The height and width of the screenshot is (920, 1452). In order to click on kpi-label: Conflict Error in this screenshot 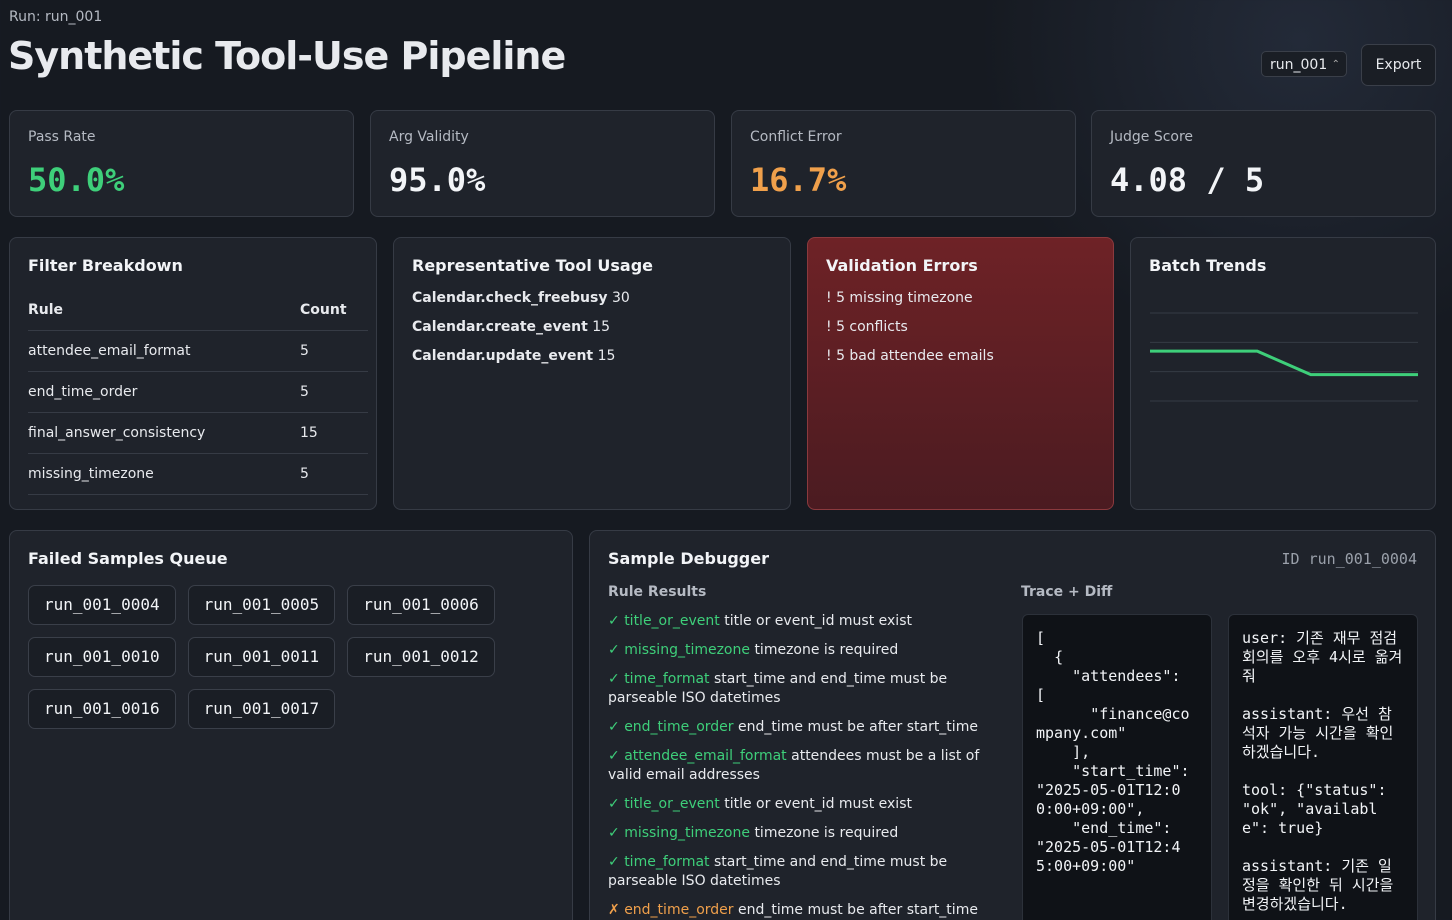, I will do `click(796, 137)`.